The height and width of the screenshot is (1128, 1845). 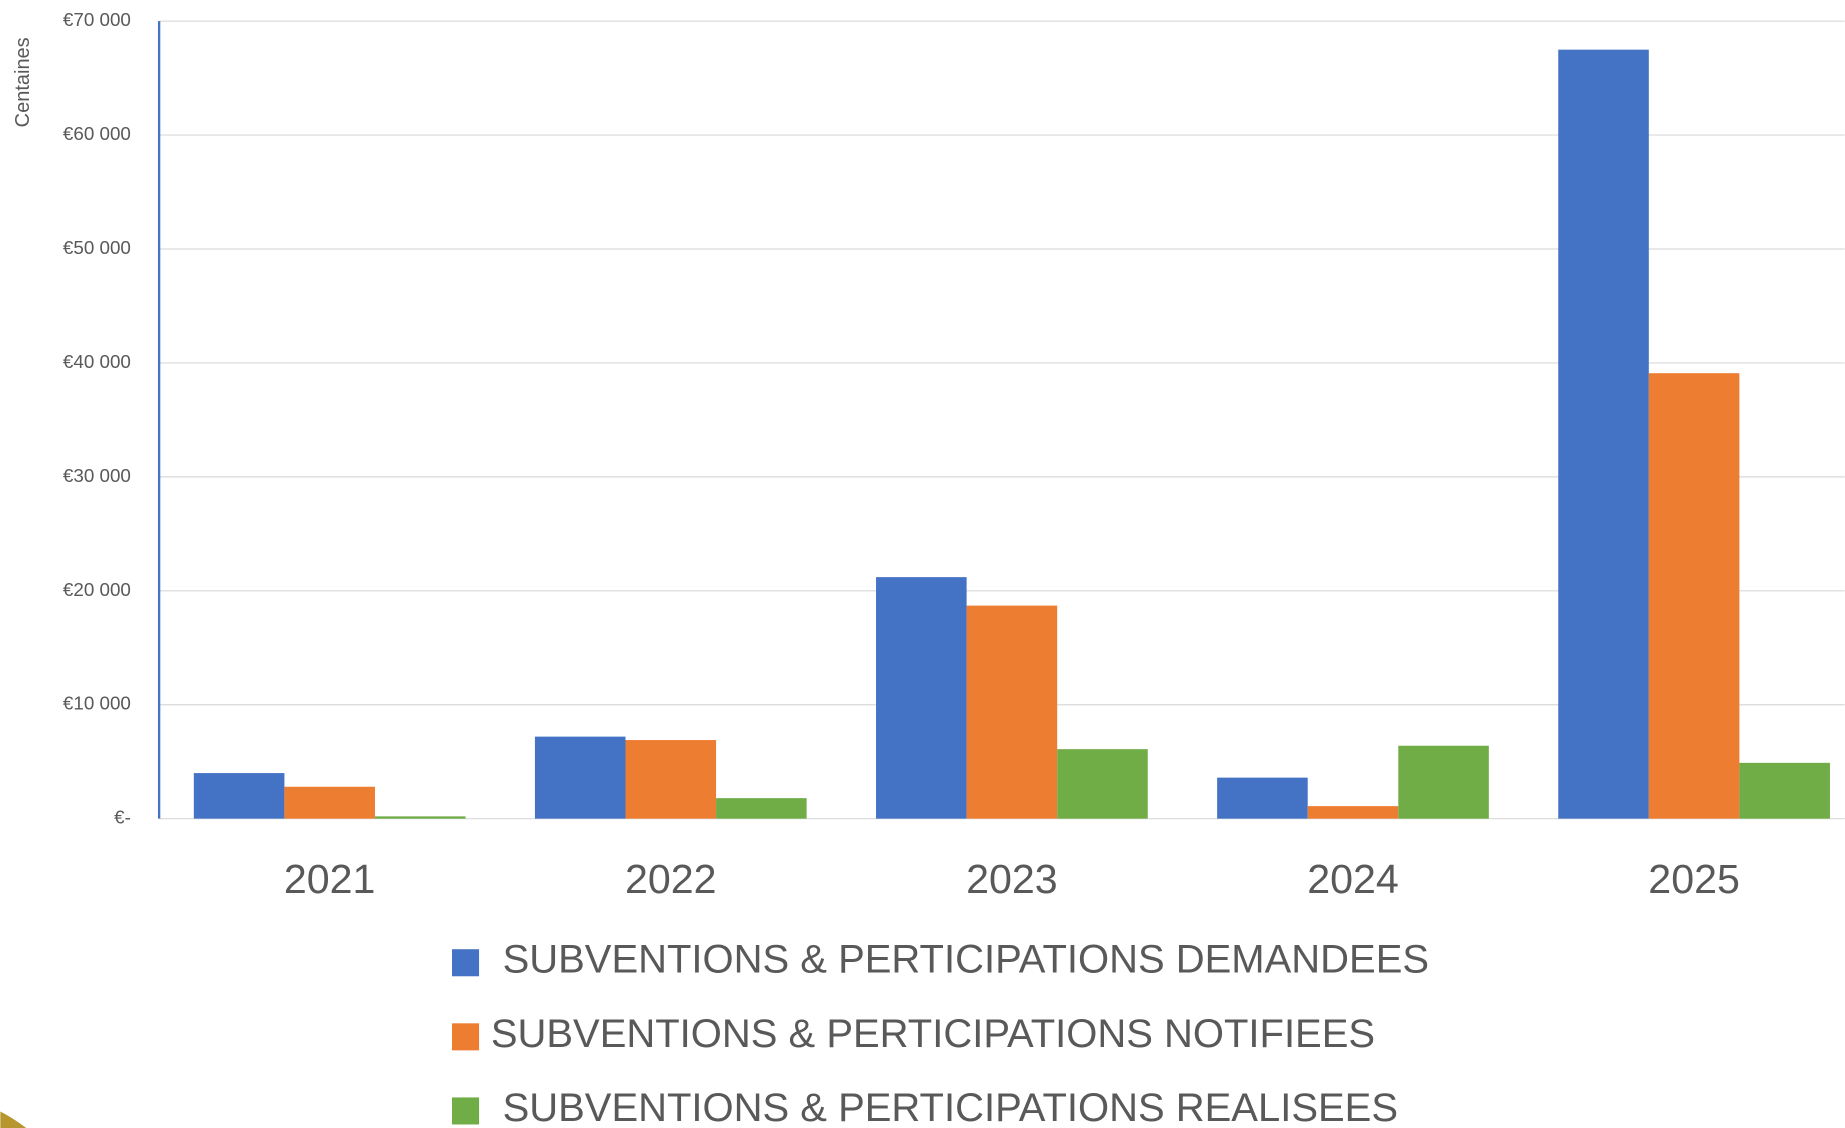 I want to click on y-tick-label: €50 000, so click(x=97, y=247).